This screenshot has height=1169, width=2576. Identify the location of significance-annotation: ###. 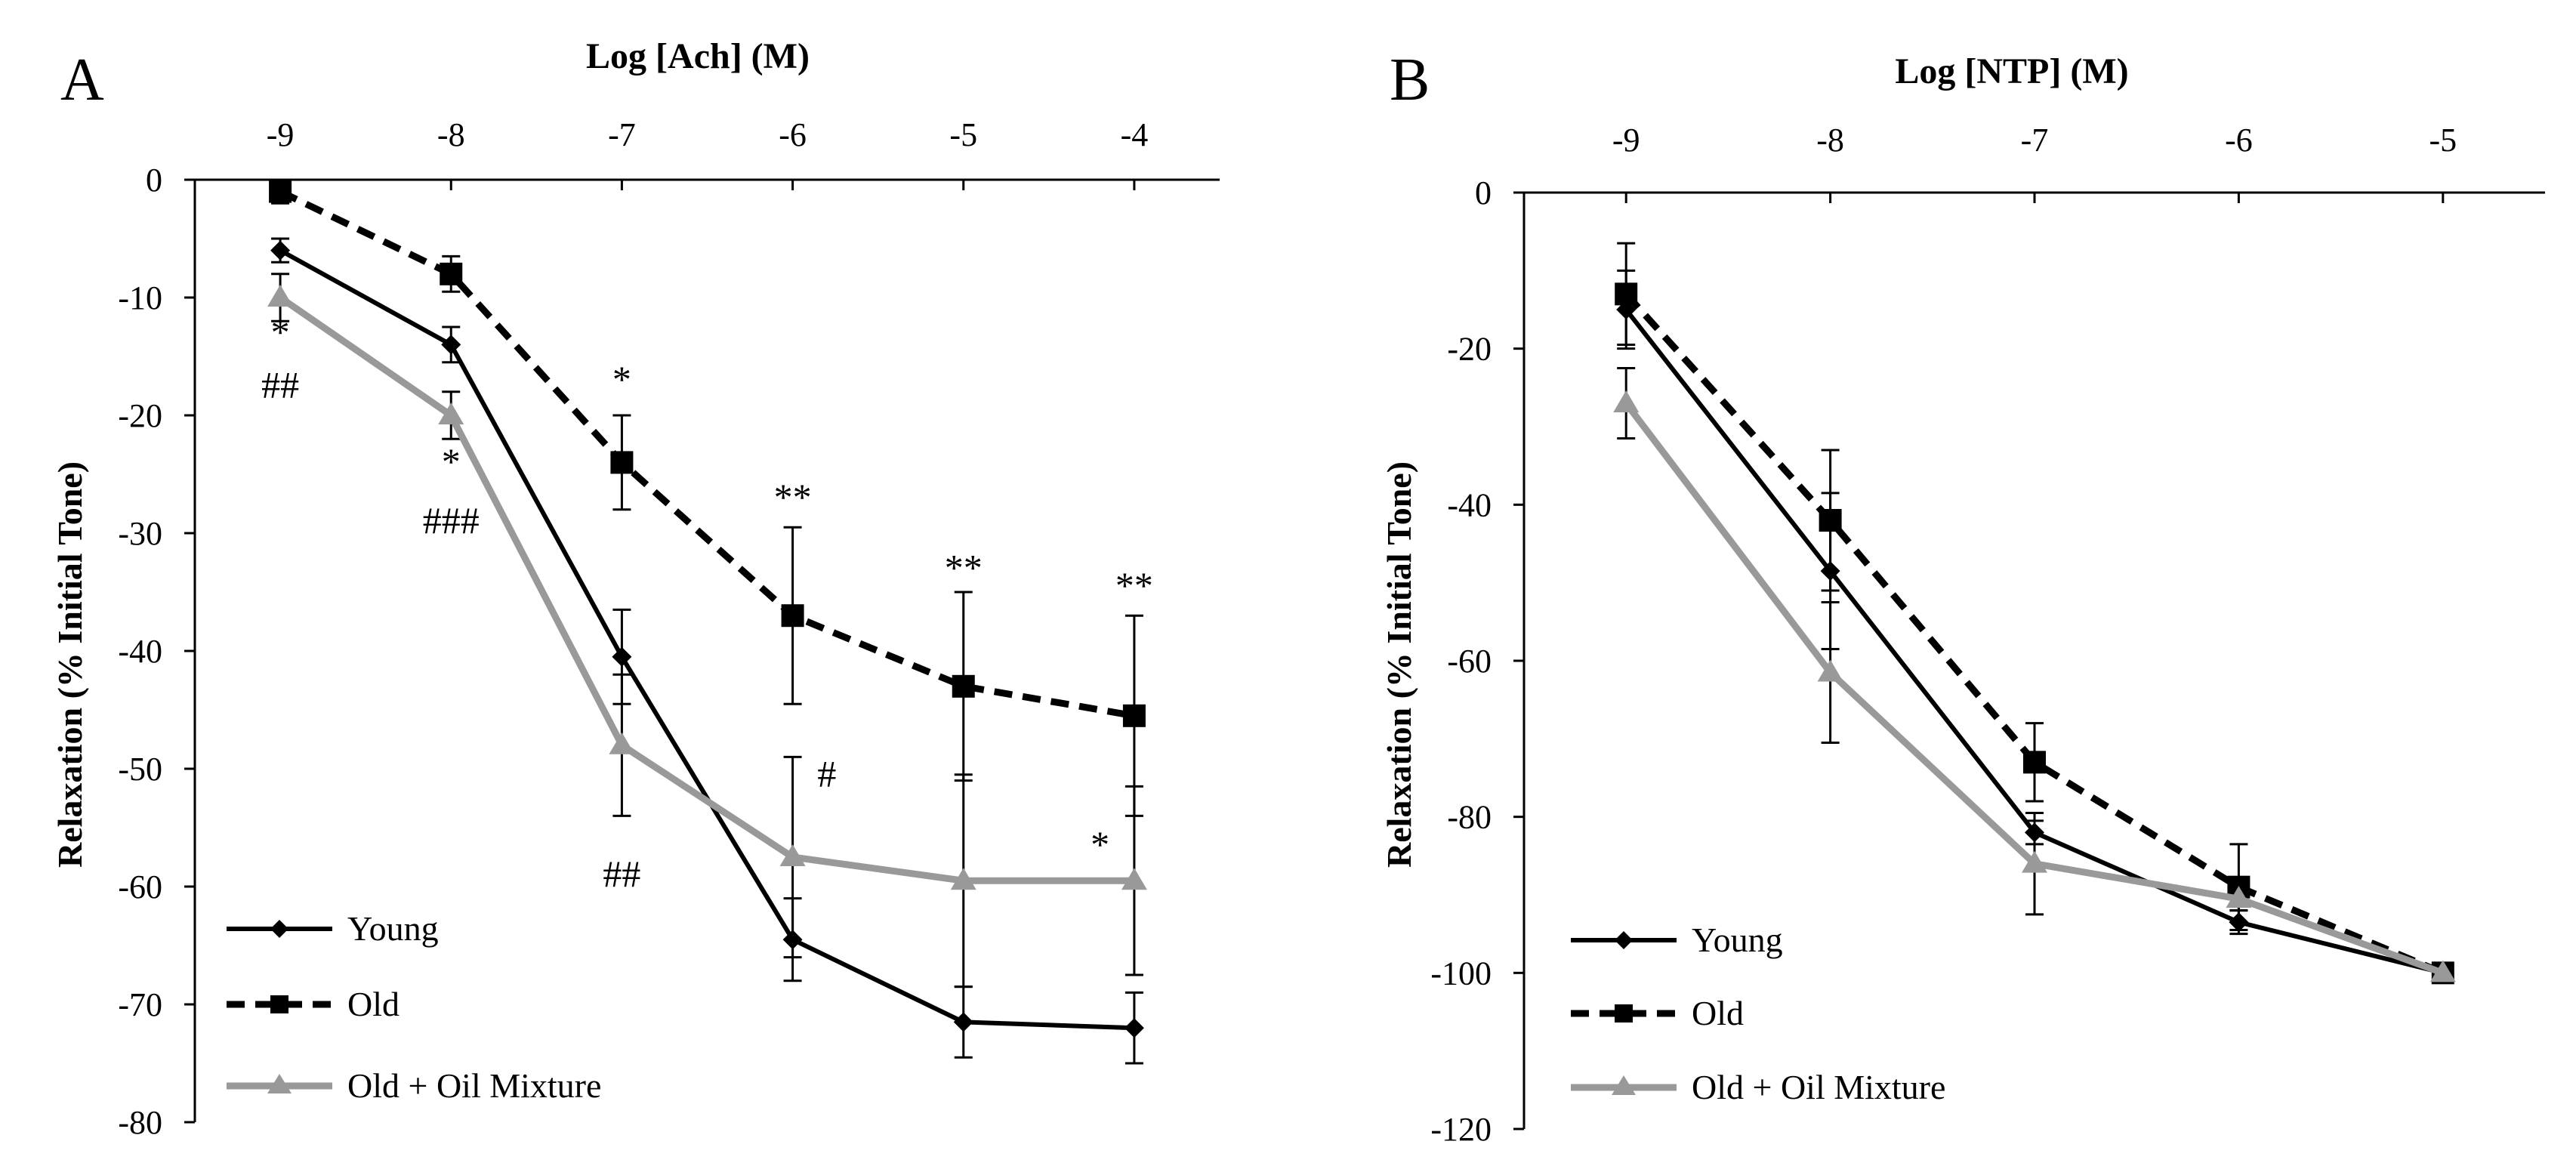
(451, 520).